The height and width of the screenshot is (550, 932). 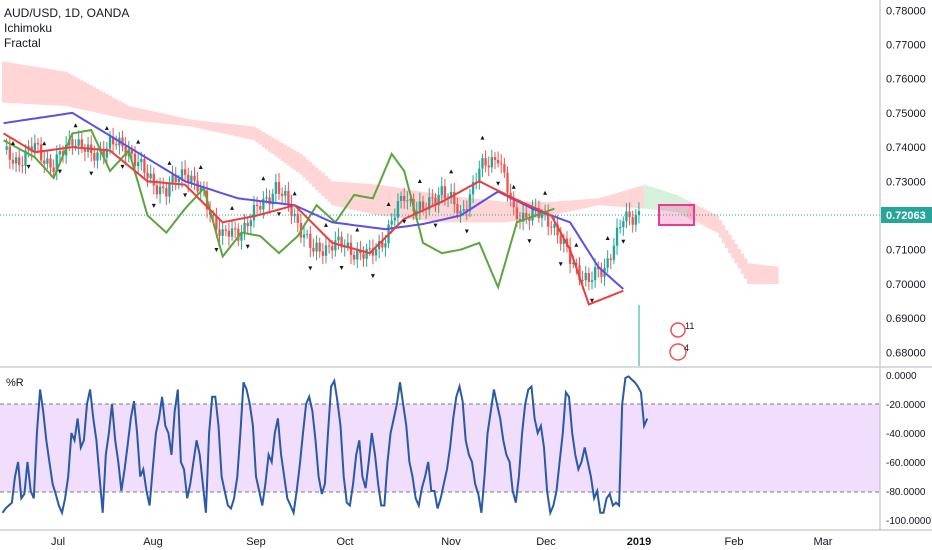 What do you see at coordinates (901, 376) in the screenshot?
I see `wr-tick-0: 0.0000` at bounding box center [901, 376].